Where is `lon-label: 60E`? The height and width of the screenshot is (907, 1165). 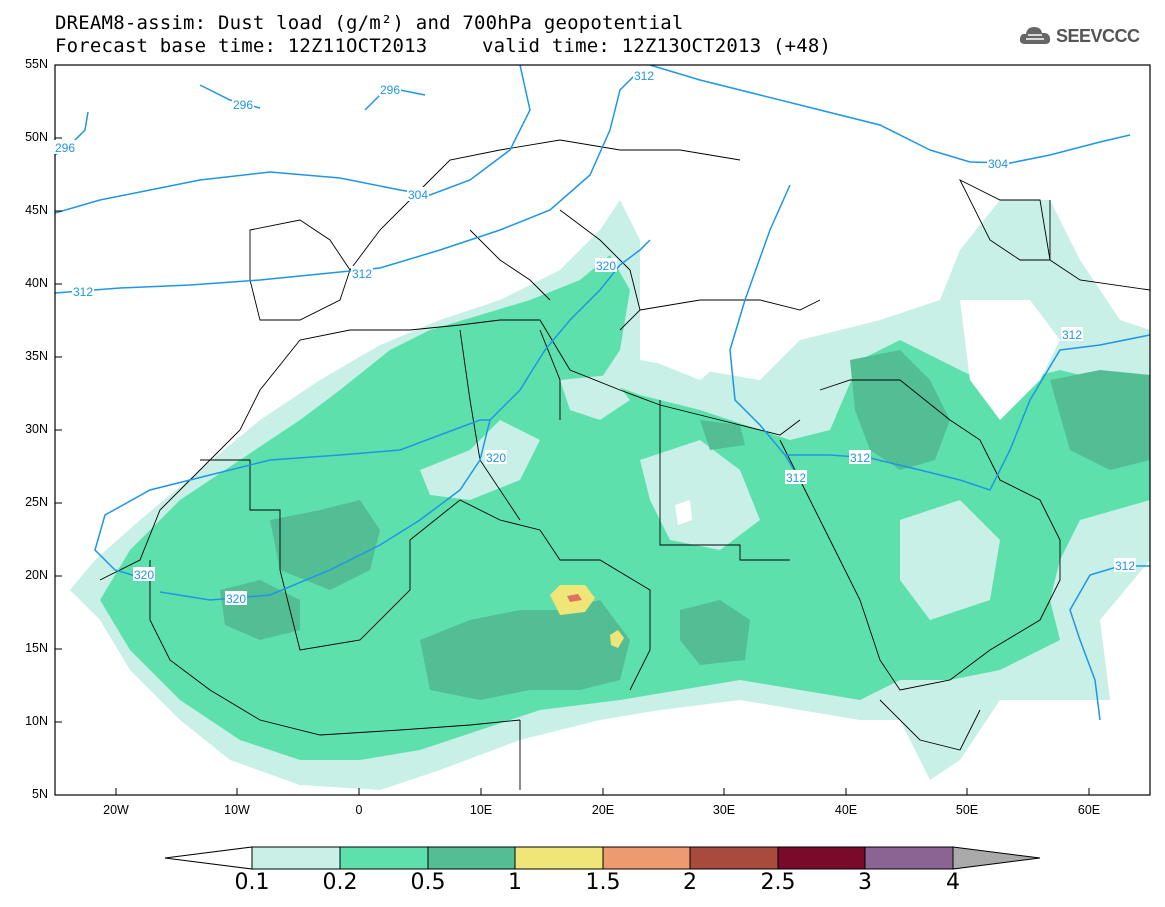
lon-label: 60E is located at coordinates (1089, 810).